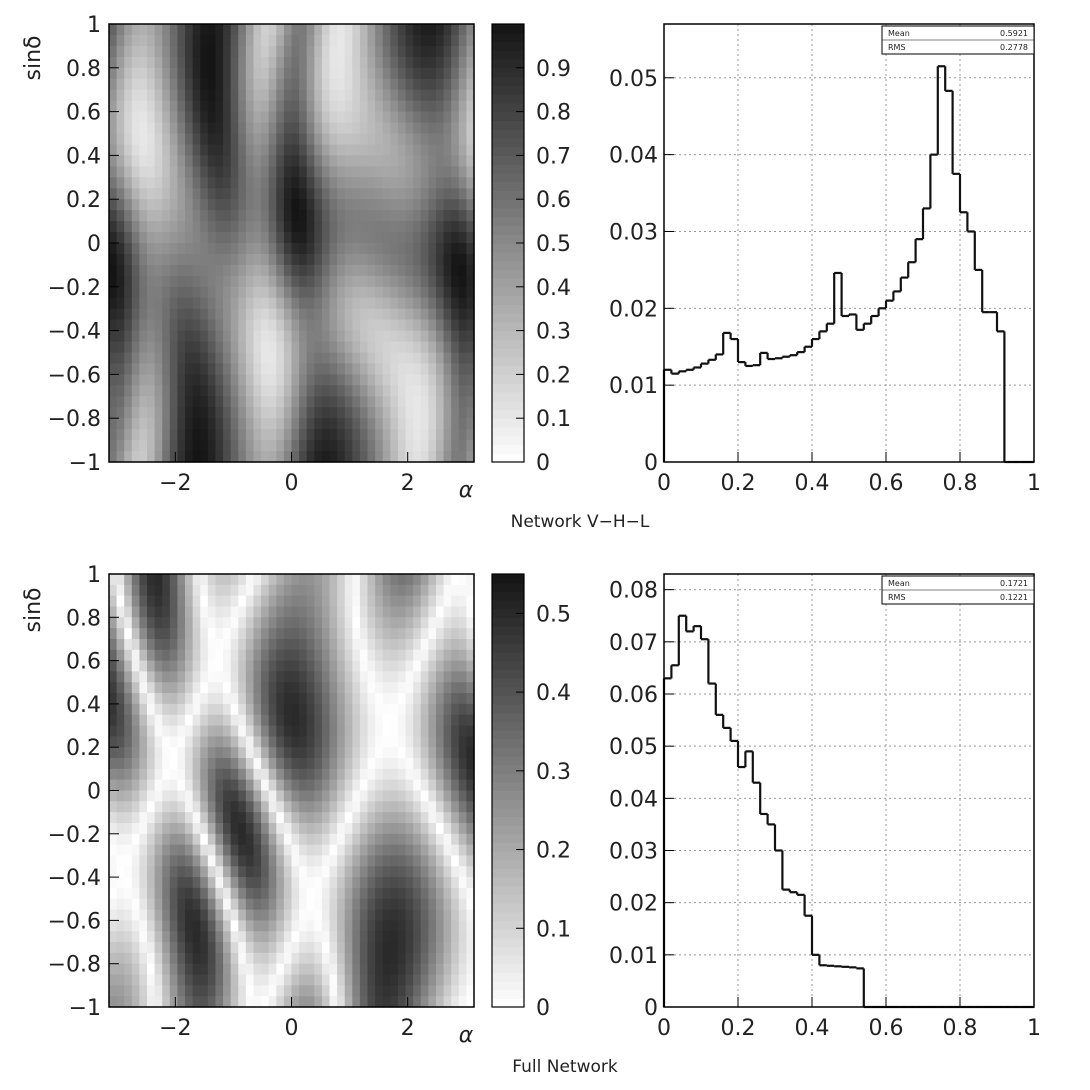 This screenshot has width=1090, height=1090. Describe the element at coordinates (508, 795) in the screenshot. I see `colorbar-band` at that location.